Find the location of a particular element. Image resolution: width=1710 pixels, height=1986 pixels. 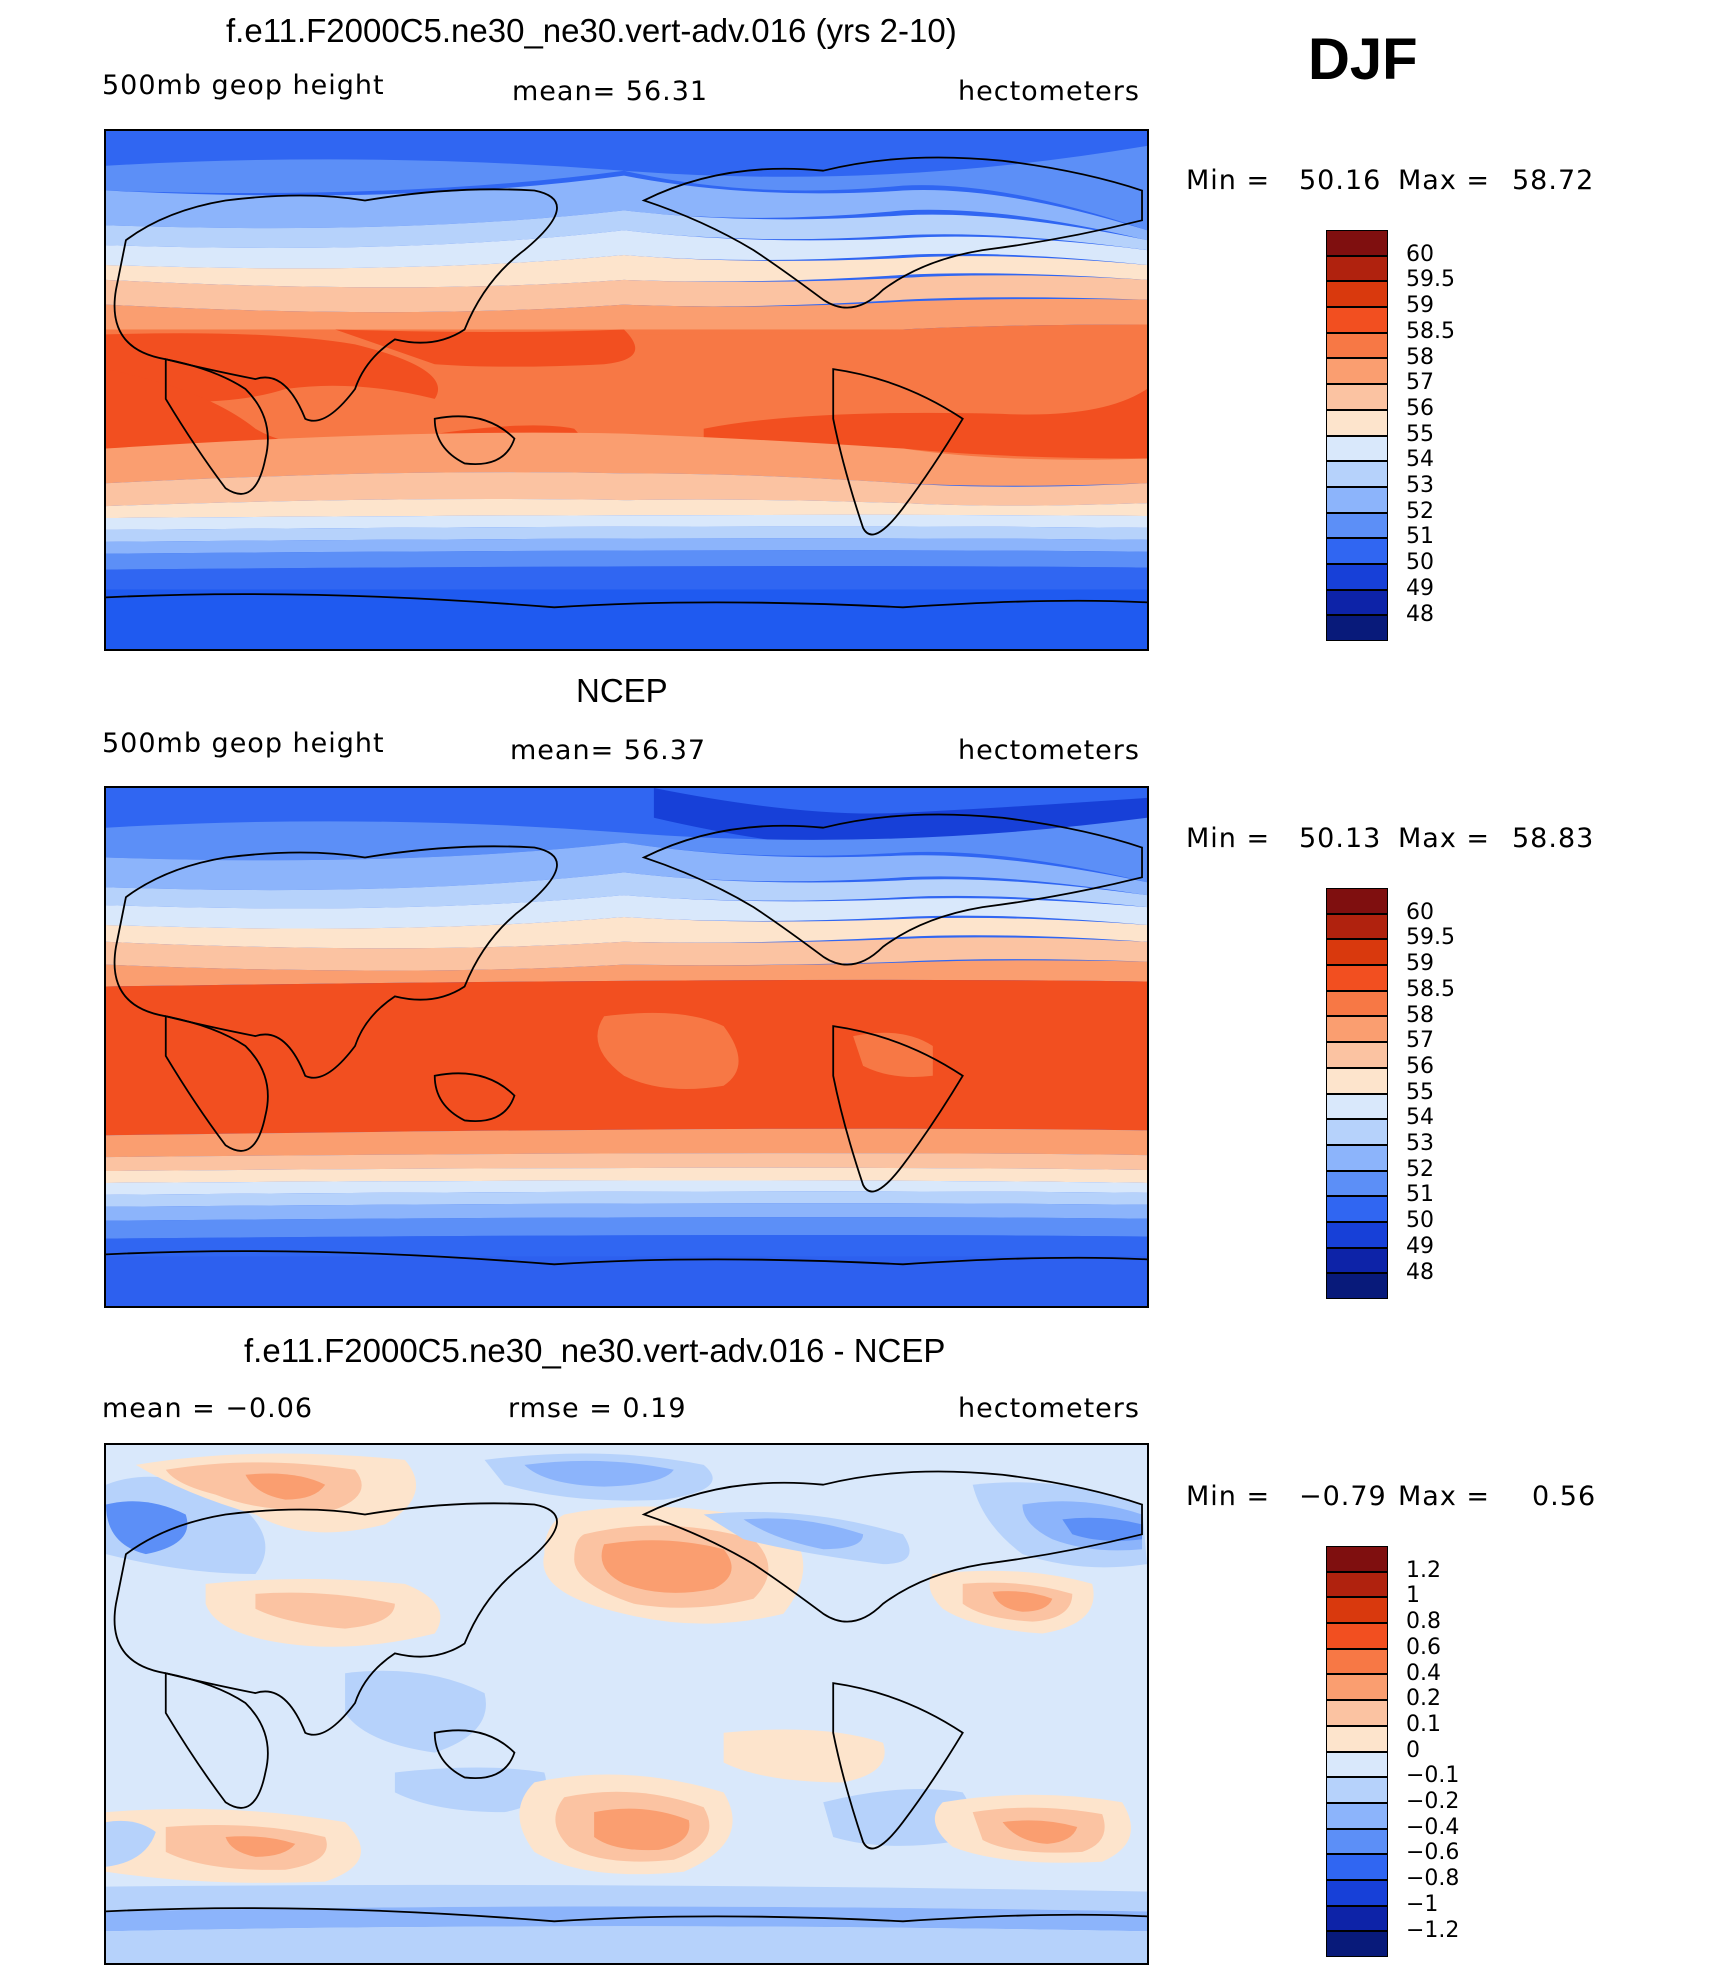

colorbar-tick-label: 0.4 is located at coordinates (1423, 1673).